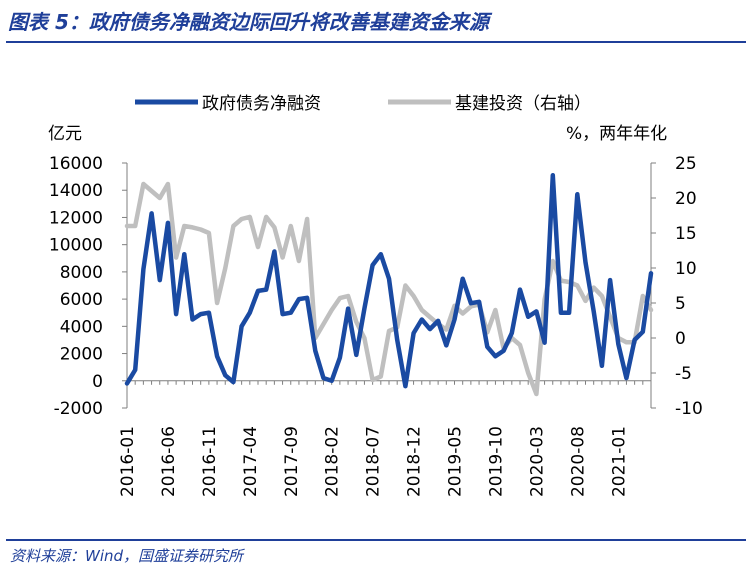 The height and width of the screenshot is (573, 752). What do you see at coordinates (76, 246) in the screenshot?
I see `left-tick-label: 10000` at bounding box center [76, 246].